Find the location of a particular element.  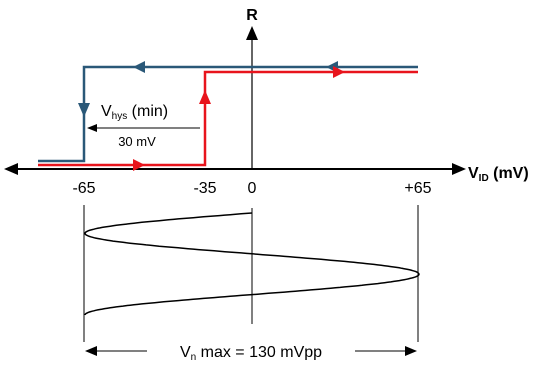

noise-label: Vn max = 130 mVpp is located at coordinates (251, 352).